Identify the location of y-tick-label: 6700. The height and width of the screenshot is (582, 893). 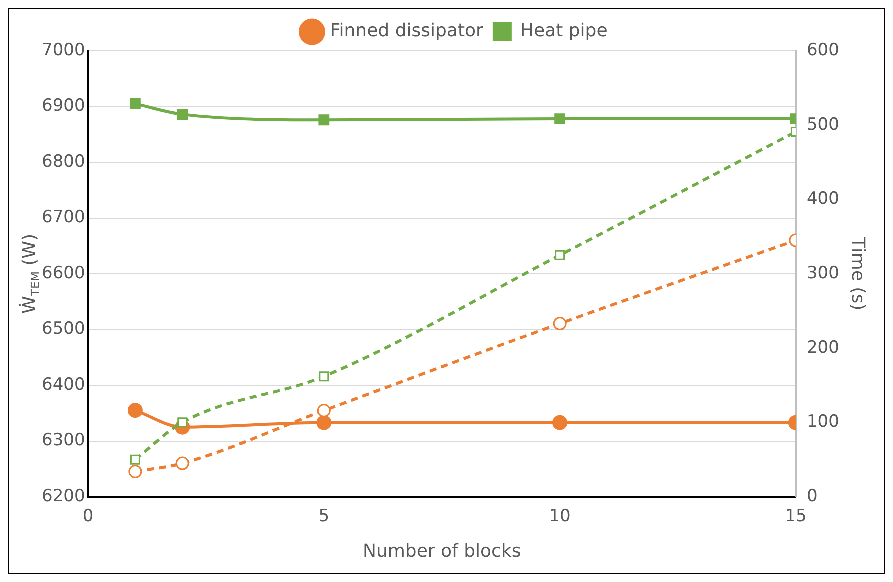
(64, 218).